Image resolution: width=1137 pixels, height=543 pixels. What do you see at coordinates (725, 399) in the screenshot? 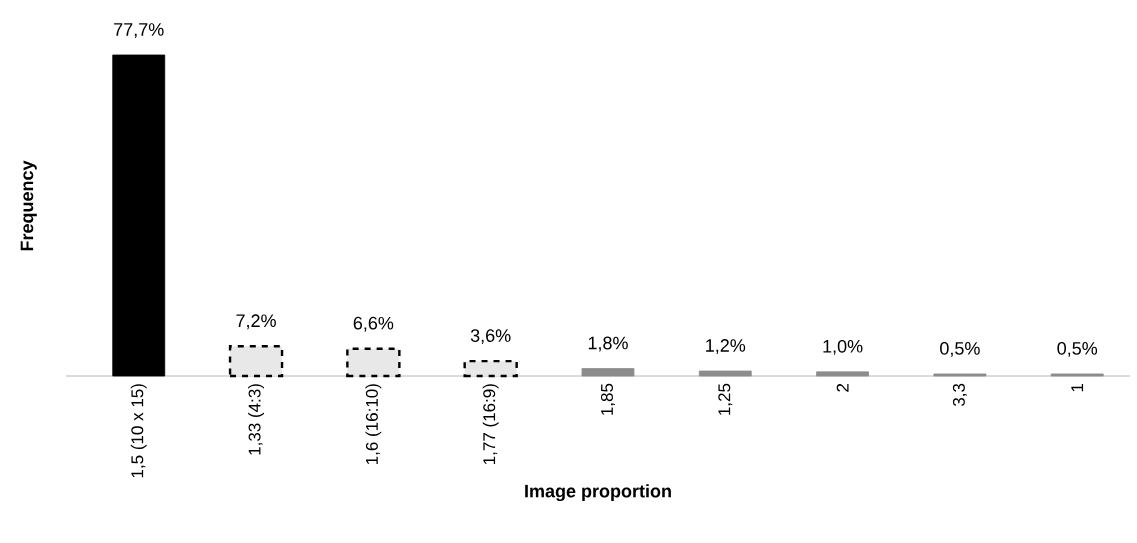
I see `x-tick-label: 1,25` at bounding box center [725, 399].